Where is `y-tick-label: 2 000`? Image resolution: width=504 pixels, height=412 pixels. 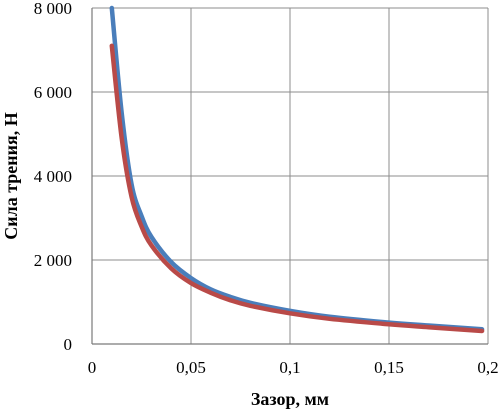 y-tick-label: 2 000 is located at coordinates (53, 260).